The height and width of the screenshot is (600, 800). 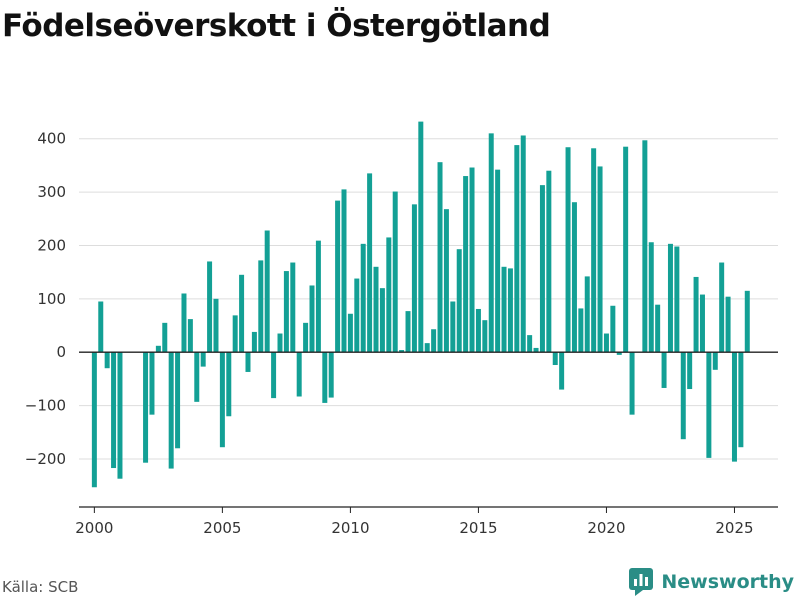 I want to click on source-note: Källa: SCB, so click(x=40, y=587).